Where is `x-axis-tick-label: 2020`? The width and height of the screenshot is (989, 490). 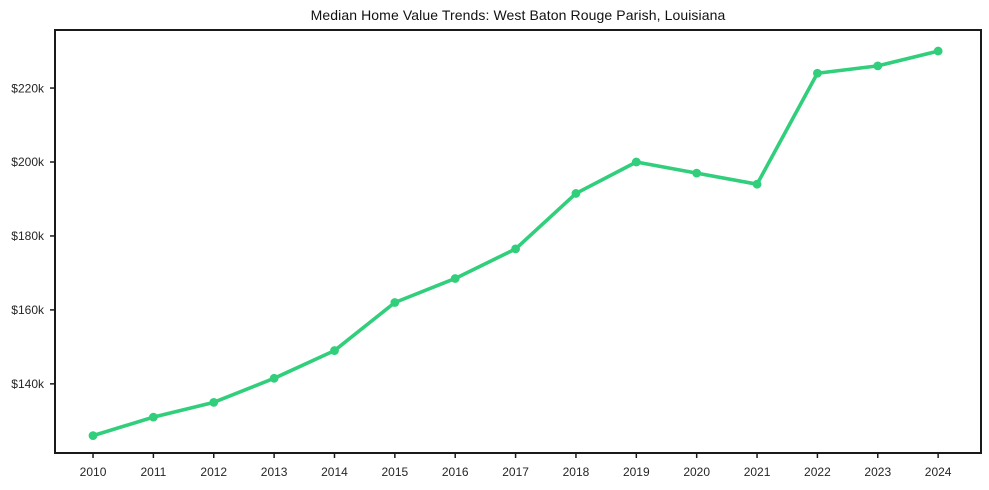 x-axis-tick-label: 2020 is located at coordinates (696, 472).